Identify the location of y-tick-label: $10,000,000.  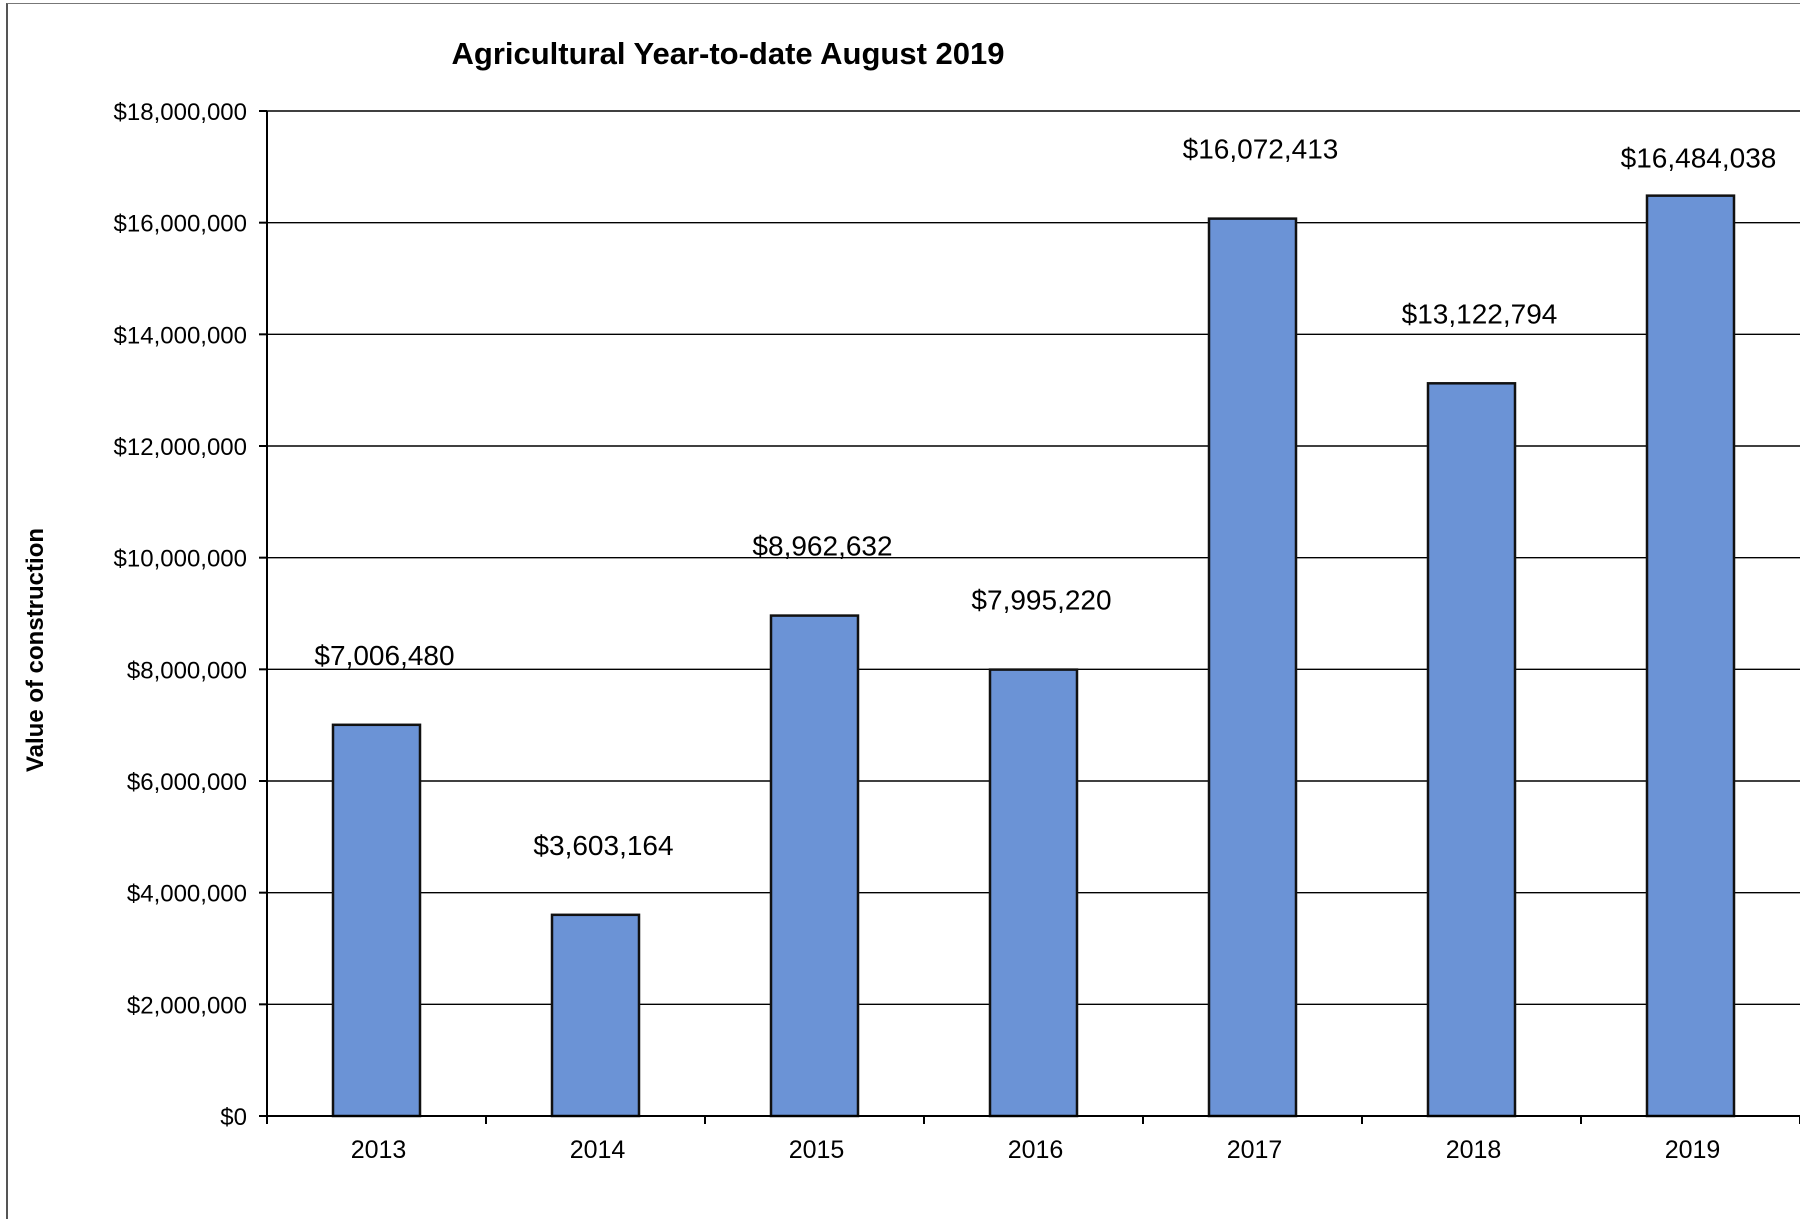
(180, 559).